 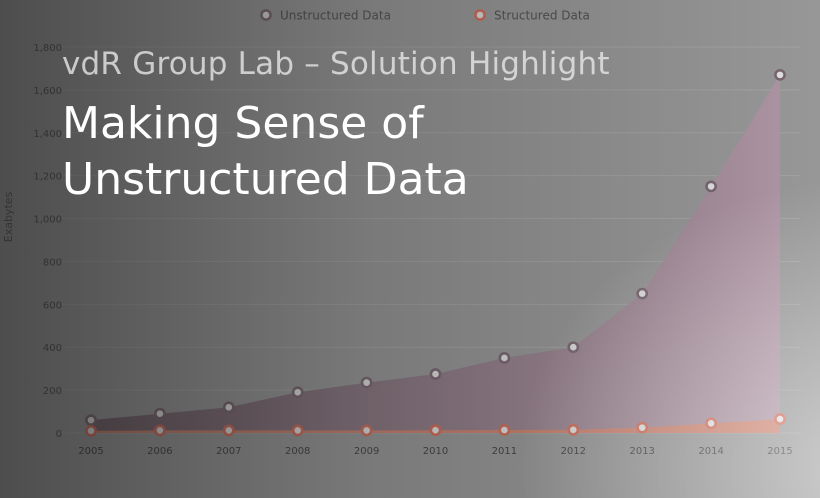 I want to click on x-tick-label: 2008, so click(x=297, y=451).